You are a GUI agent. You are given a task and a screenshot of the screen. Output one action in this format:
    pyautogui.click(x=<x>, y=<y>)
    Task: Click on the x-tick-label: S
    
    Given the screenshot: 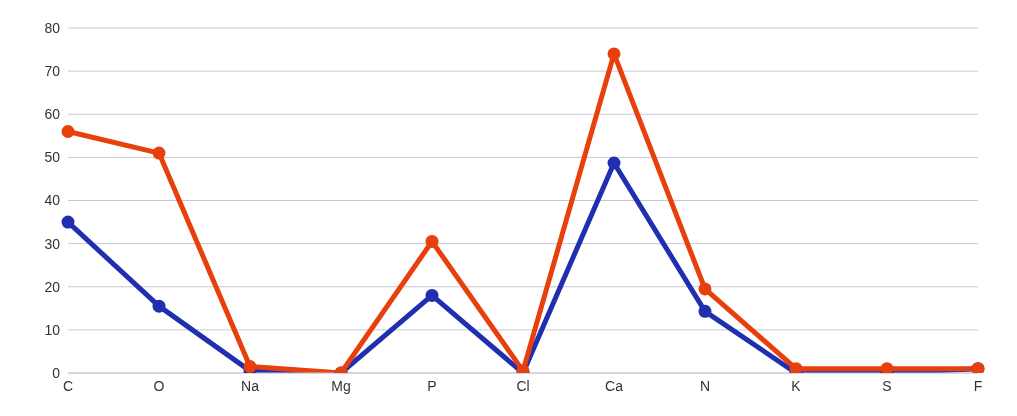 What is the action you would take?
    pyautogui.click(x=887, y=385)
    